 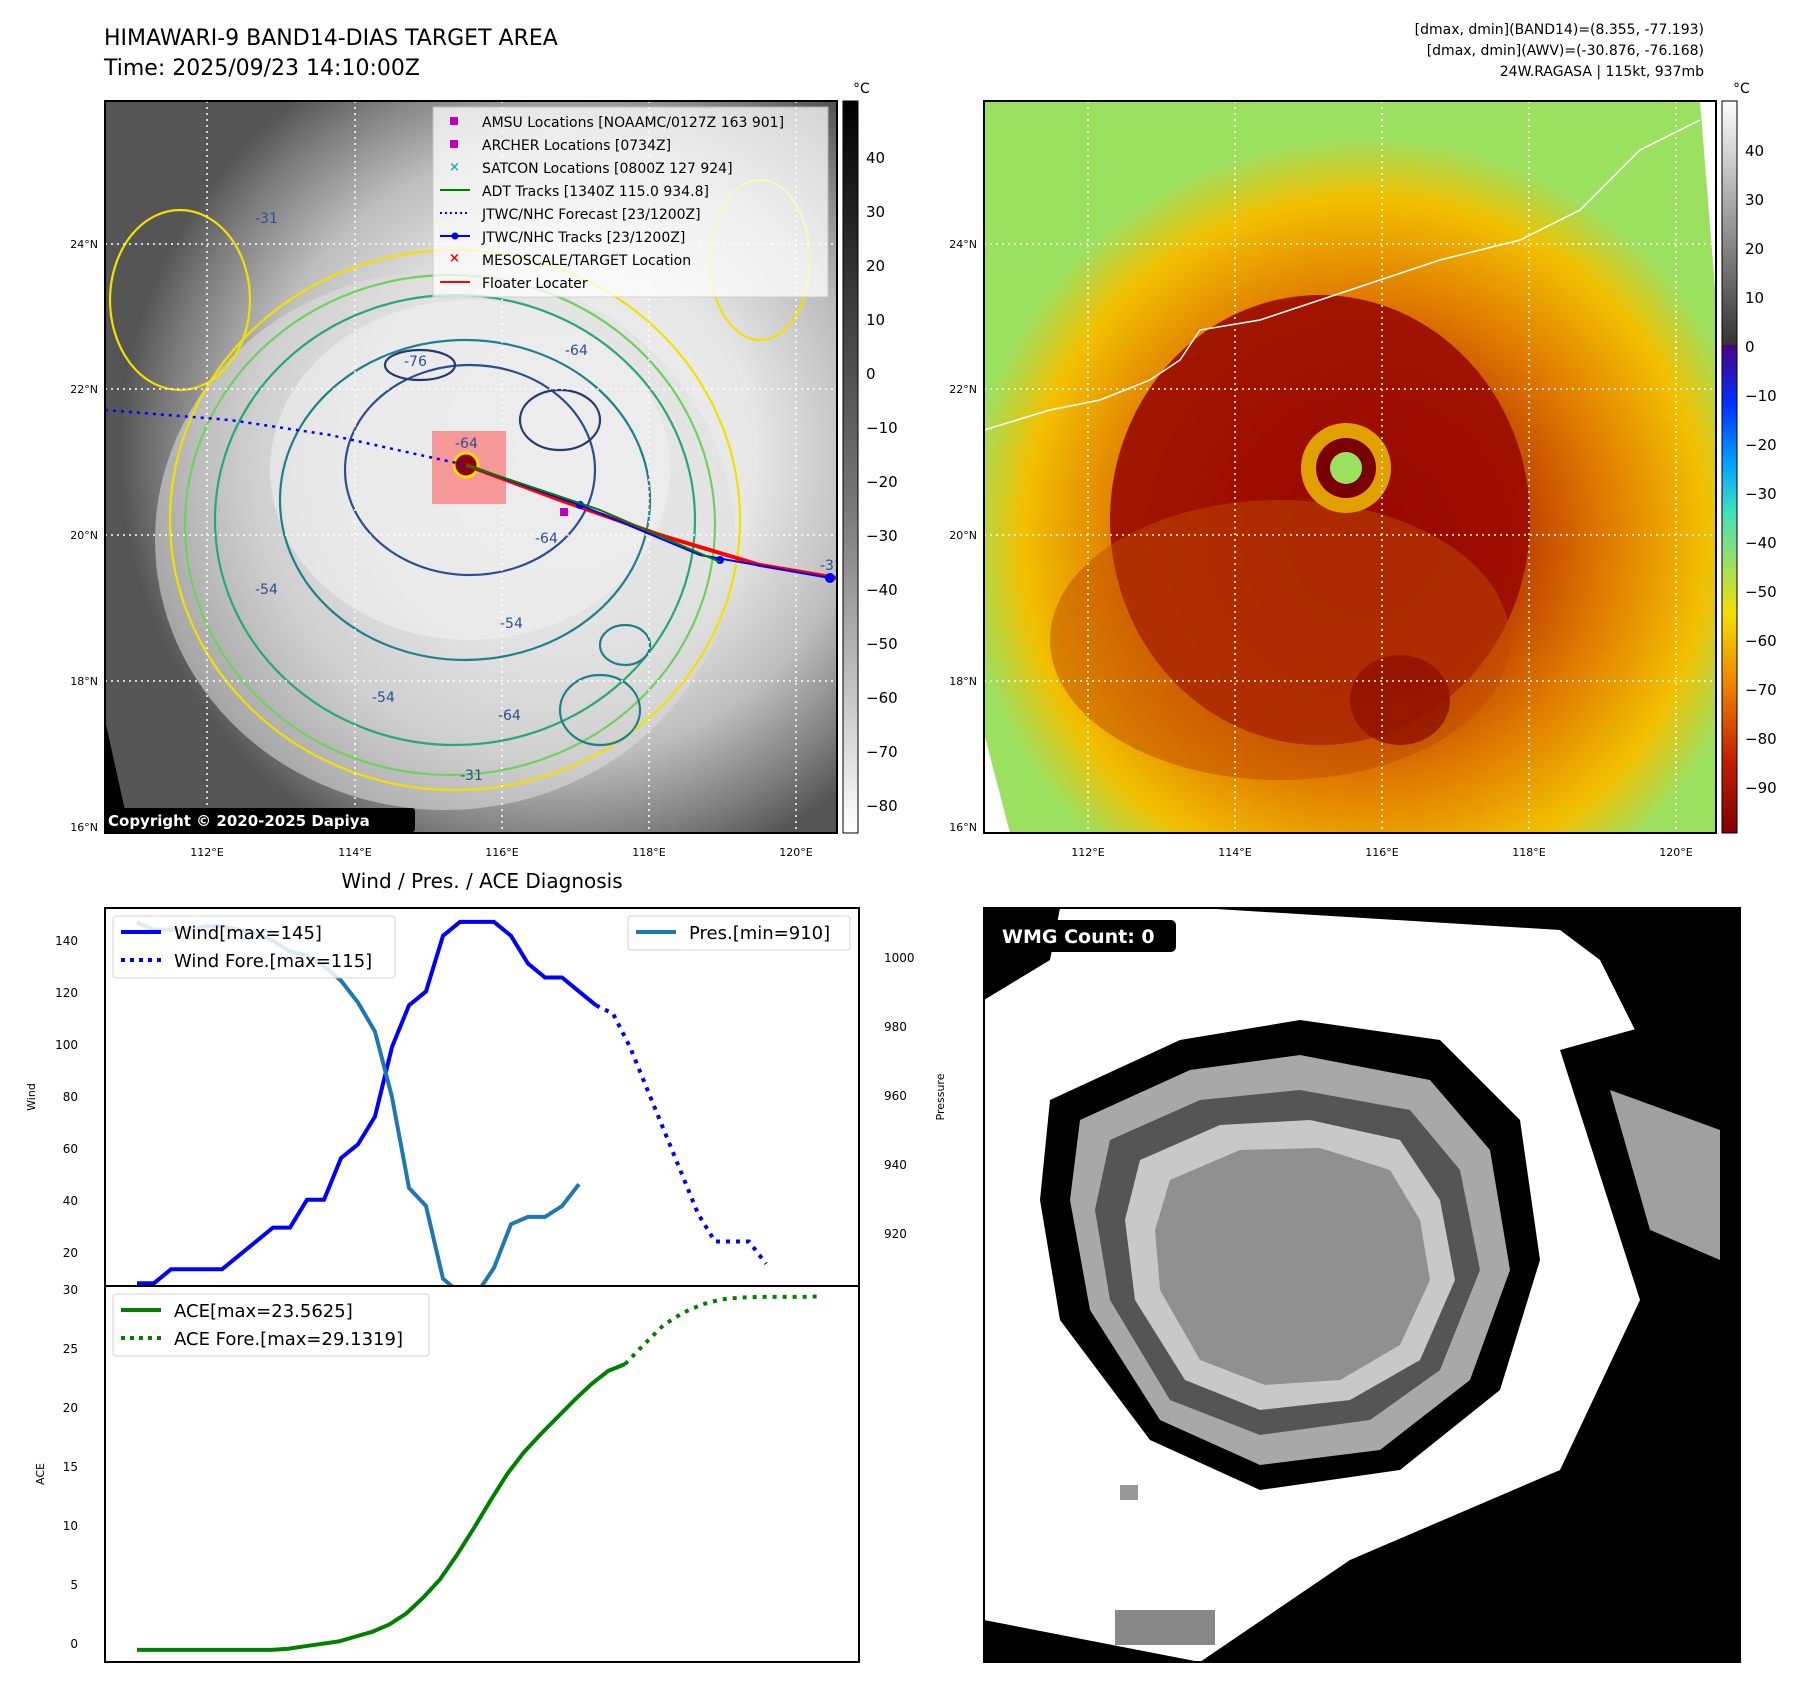 I want to click on awv-cbar-tick: 10, so click(x=1754, y=298).